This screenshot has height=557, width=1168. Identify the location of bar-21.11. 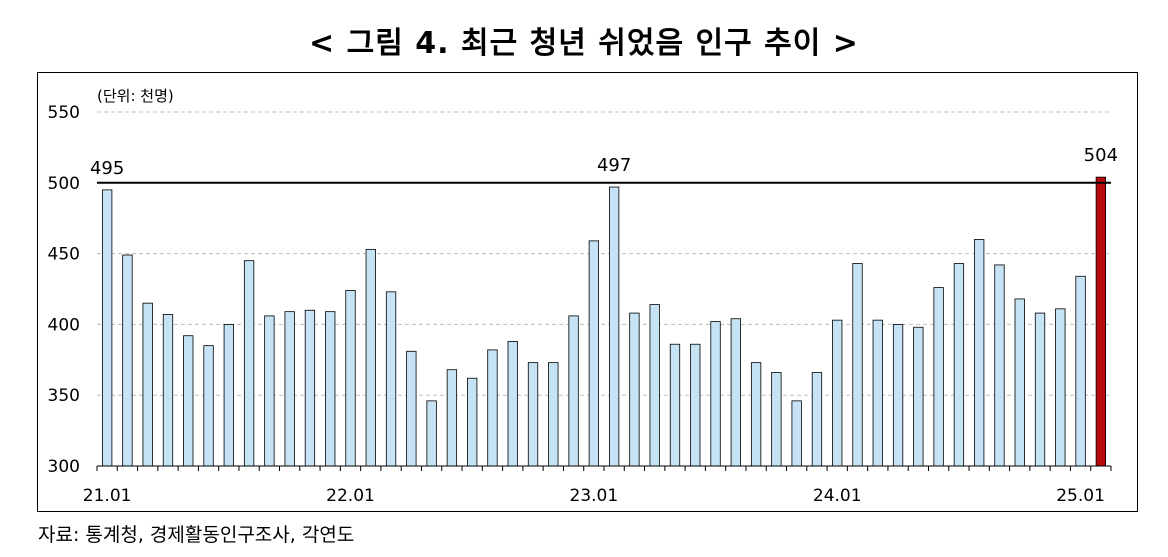
(310, 388).